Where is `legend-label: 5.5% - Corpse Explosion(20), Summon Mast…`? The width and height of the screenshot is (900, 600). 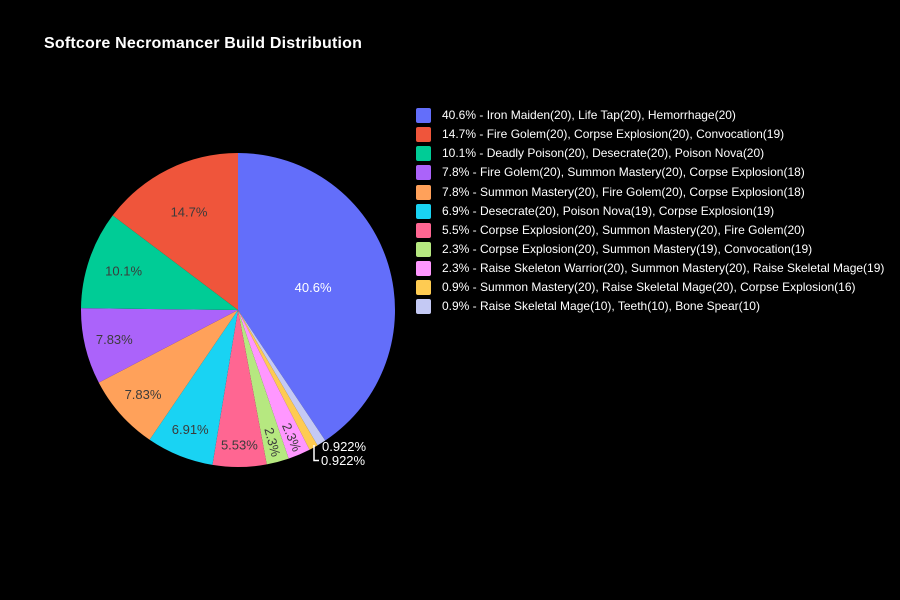 legend-label: 5.5% - Corpse Explosion(20), Summon Mast… is located at coordinates (623, 229).